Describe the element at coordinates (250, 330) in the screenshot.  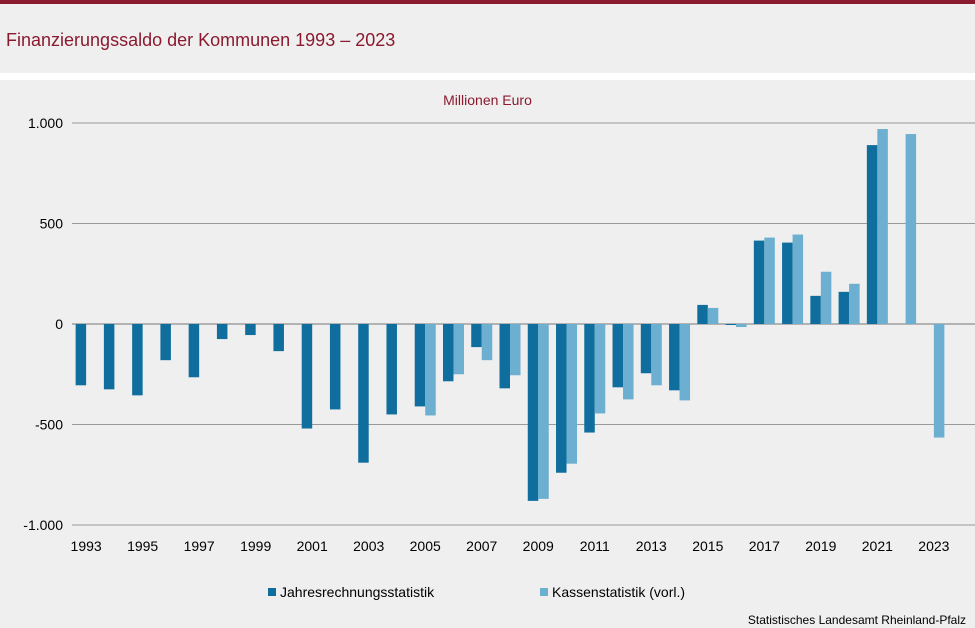
I see `bar-jahresrechnung-1999` at that location.